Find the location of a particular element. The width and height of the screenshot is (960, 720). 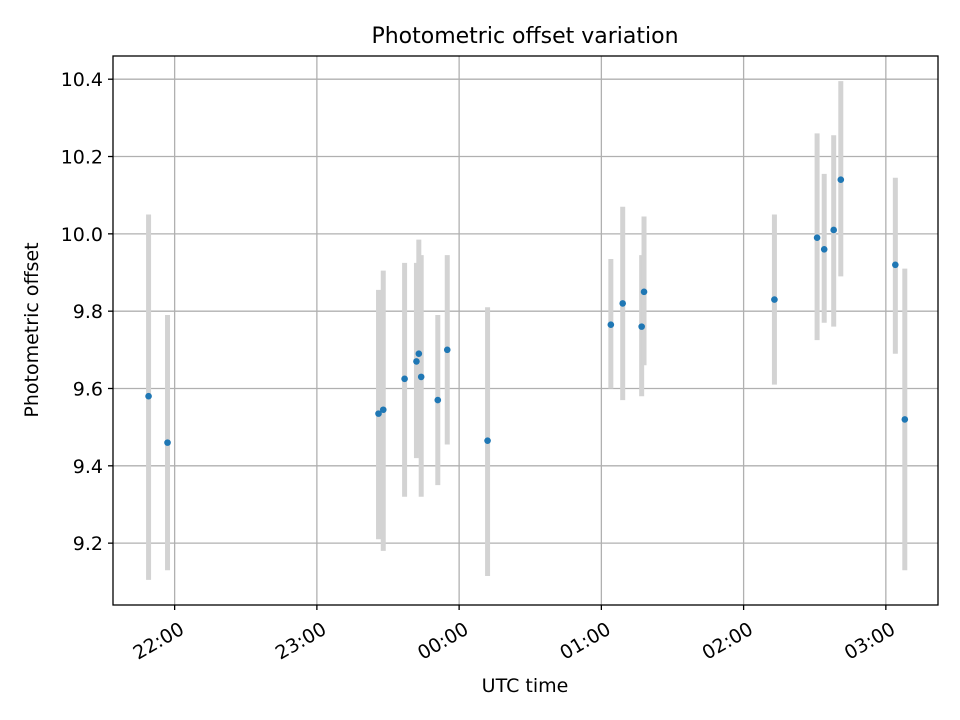

y-axis-label: Photometric offset is located at coordinates (32, 329).